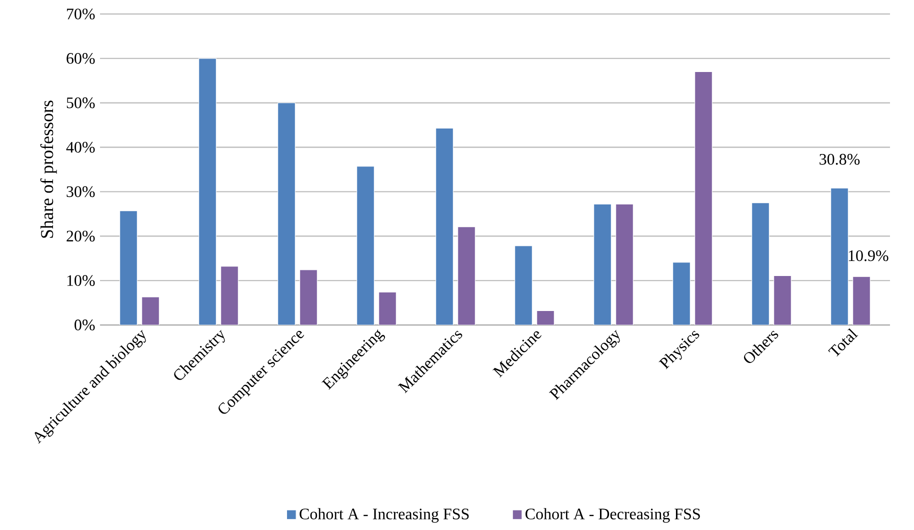  What do you see at coordinates (80, 192) in the screenshot?
I see `y-tick-label: 30%` at bounding box center [80, 192].